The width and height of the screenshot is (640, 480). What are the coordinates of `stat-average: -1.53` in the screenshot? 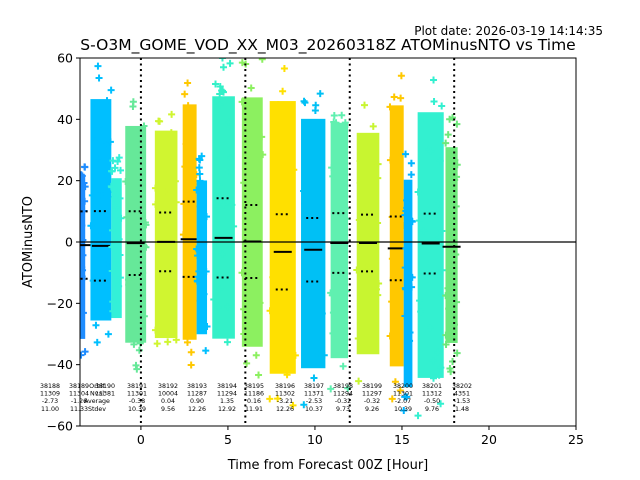 It's located at (462, 401).